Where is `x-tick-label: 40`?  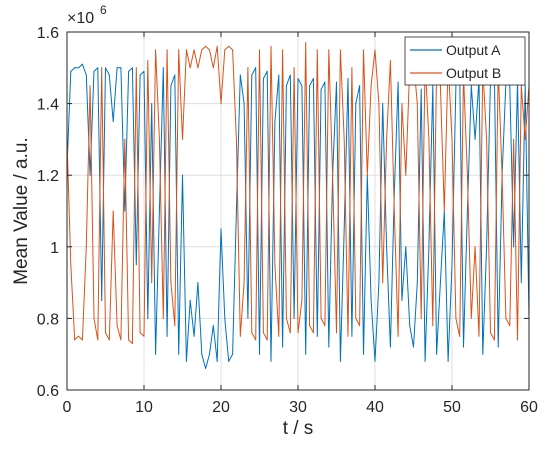 x-tick-label: 40 is located at coordinates (375, 407).